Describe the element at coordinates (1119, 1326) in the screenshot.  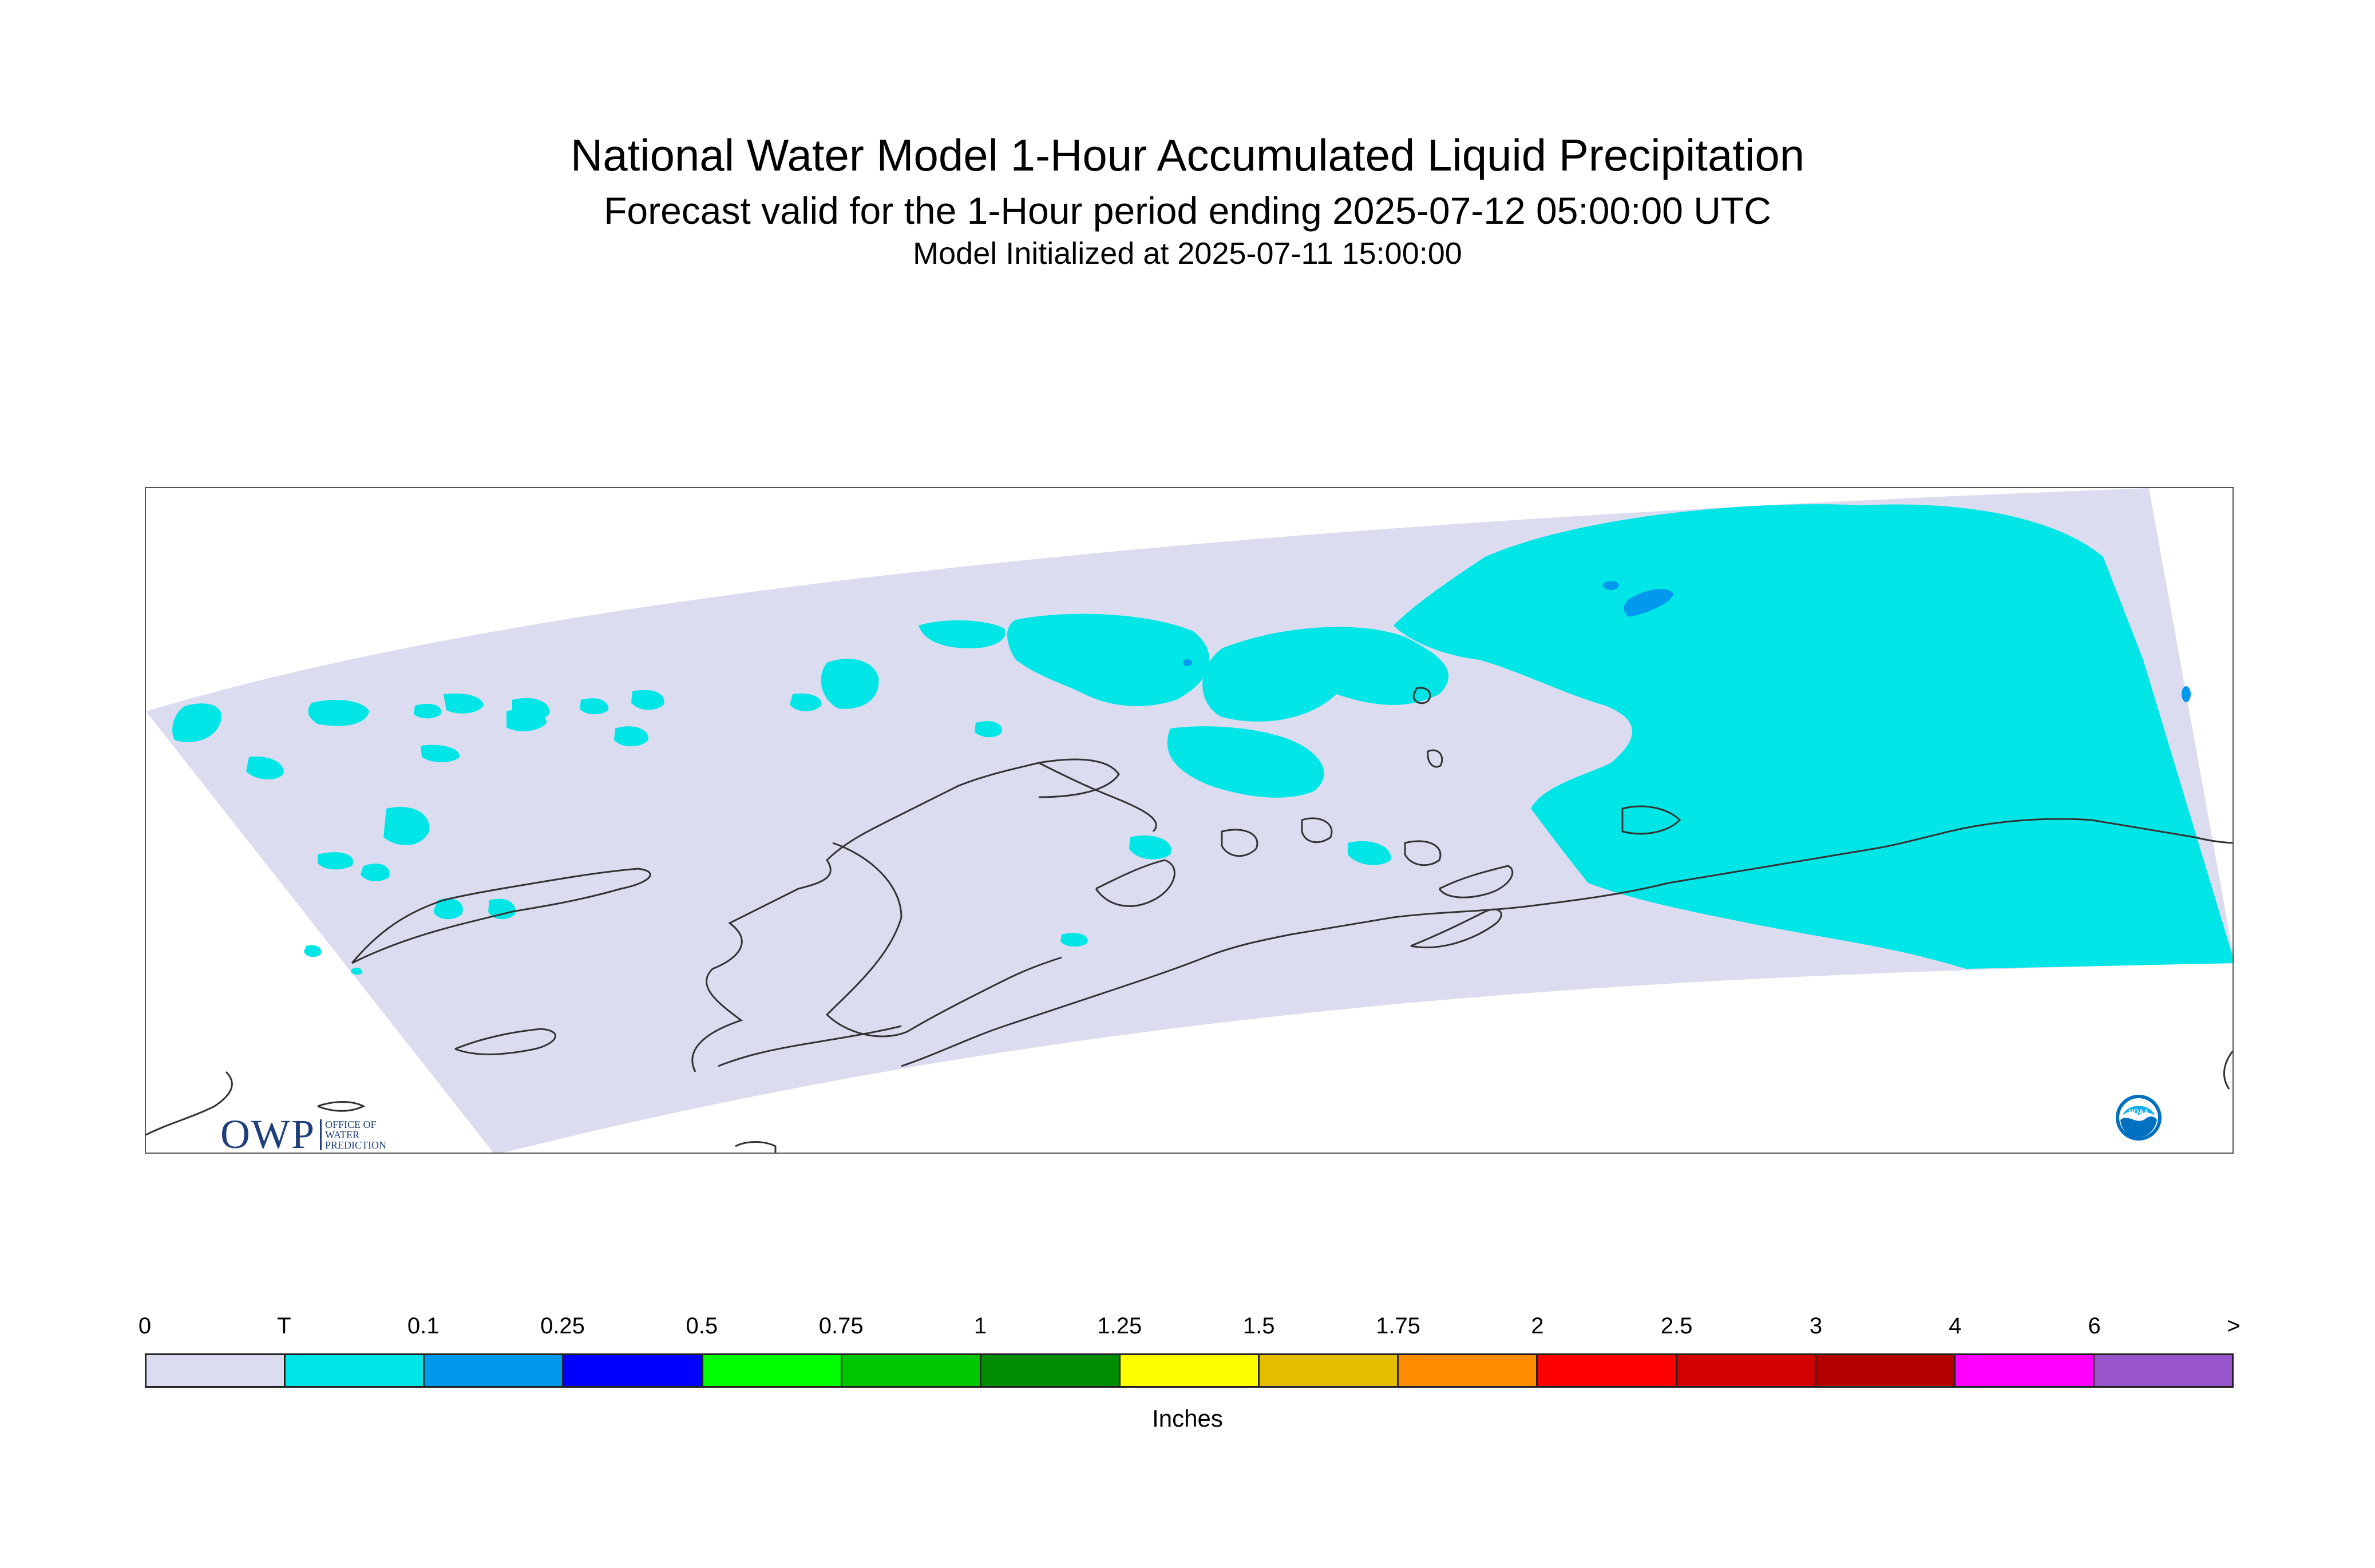
I see `legend-label: 1.25` at that location.